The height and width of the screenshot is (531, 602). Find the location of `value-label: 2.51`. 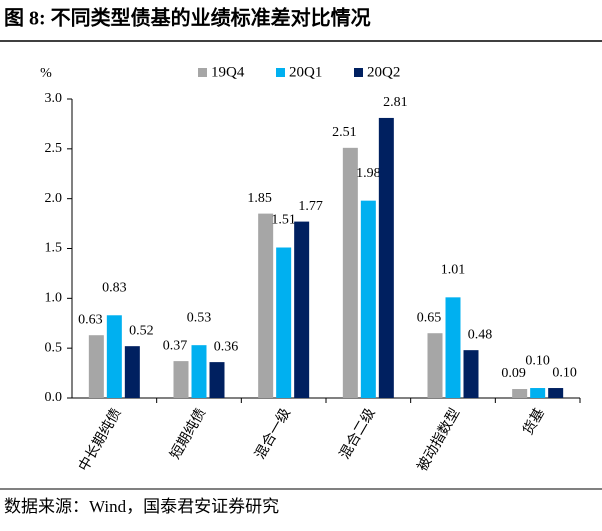

value-label: 2.51 is located at coordinates (344, 132).